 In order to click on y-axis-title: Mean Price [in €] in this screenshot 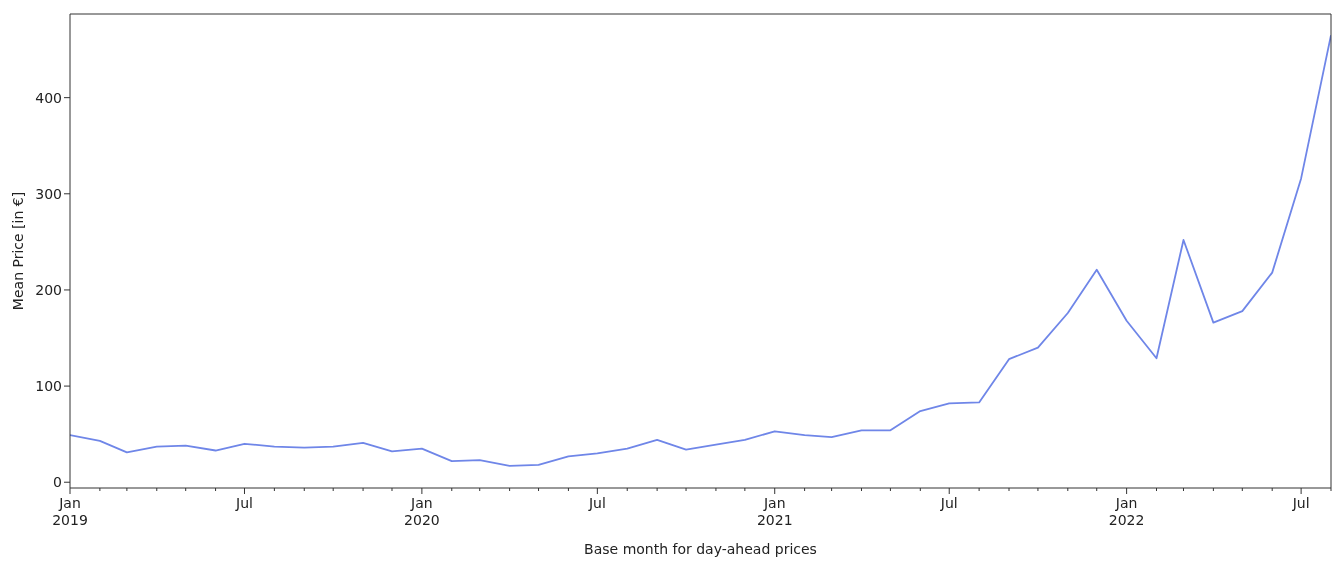, I will do `click(17, 251)`.